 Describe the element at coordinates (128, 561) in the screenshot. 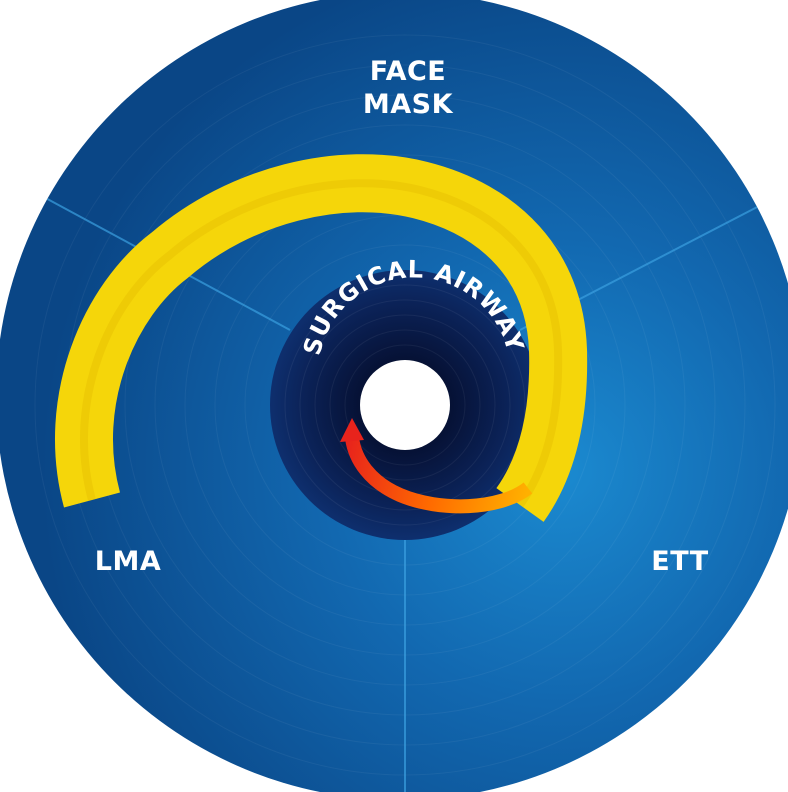

I see `sector-label-lma: LMA` at that location.